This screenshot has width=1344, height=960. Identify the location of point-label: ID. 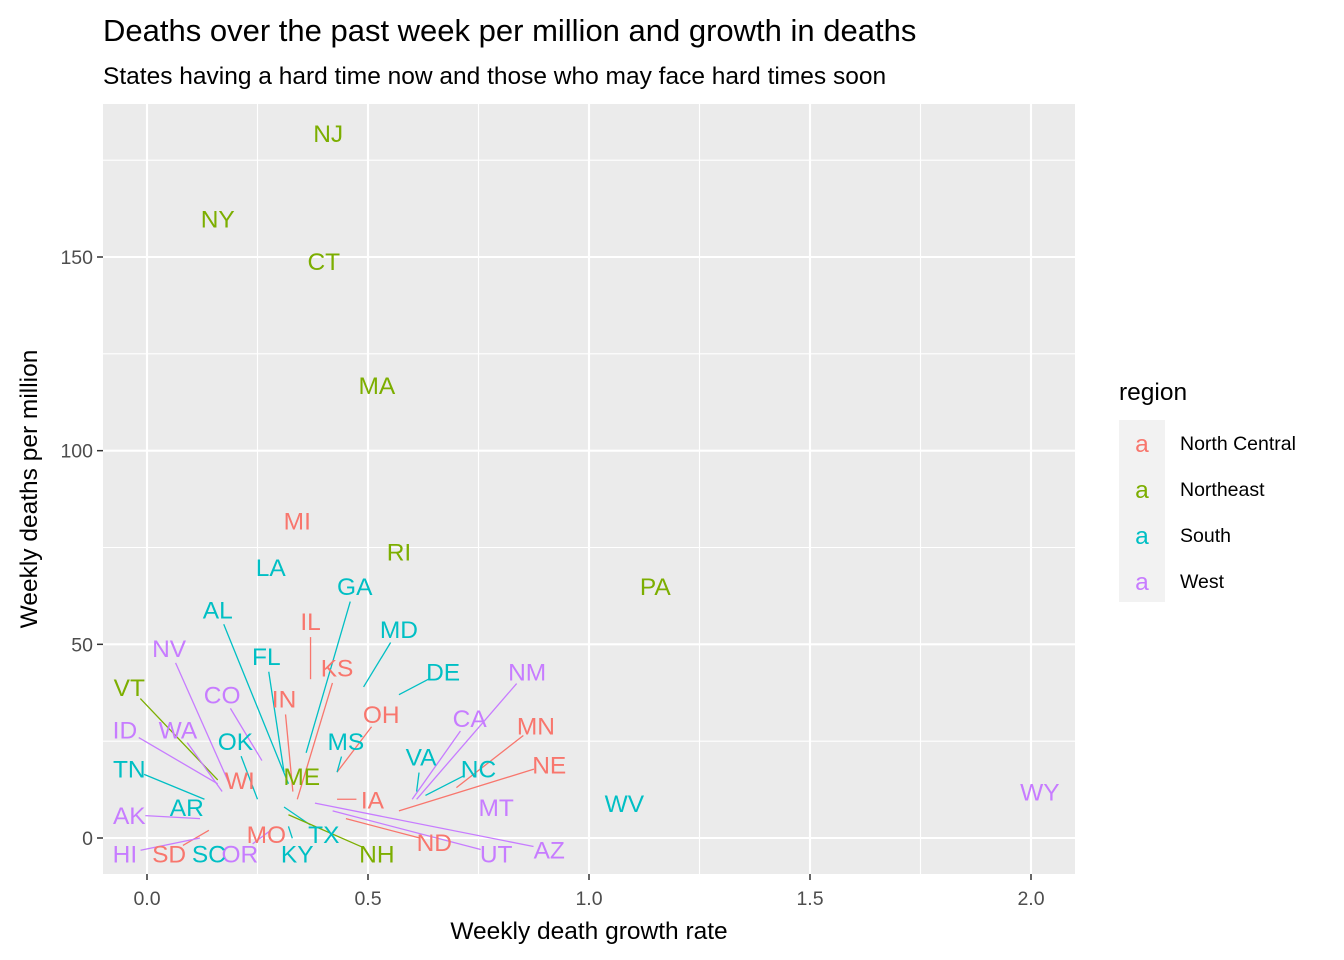
(125, 731).